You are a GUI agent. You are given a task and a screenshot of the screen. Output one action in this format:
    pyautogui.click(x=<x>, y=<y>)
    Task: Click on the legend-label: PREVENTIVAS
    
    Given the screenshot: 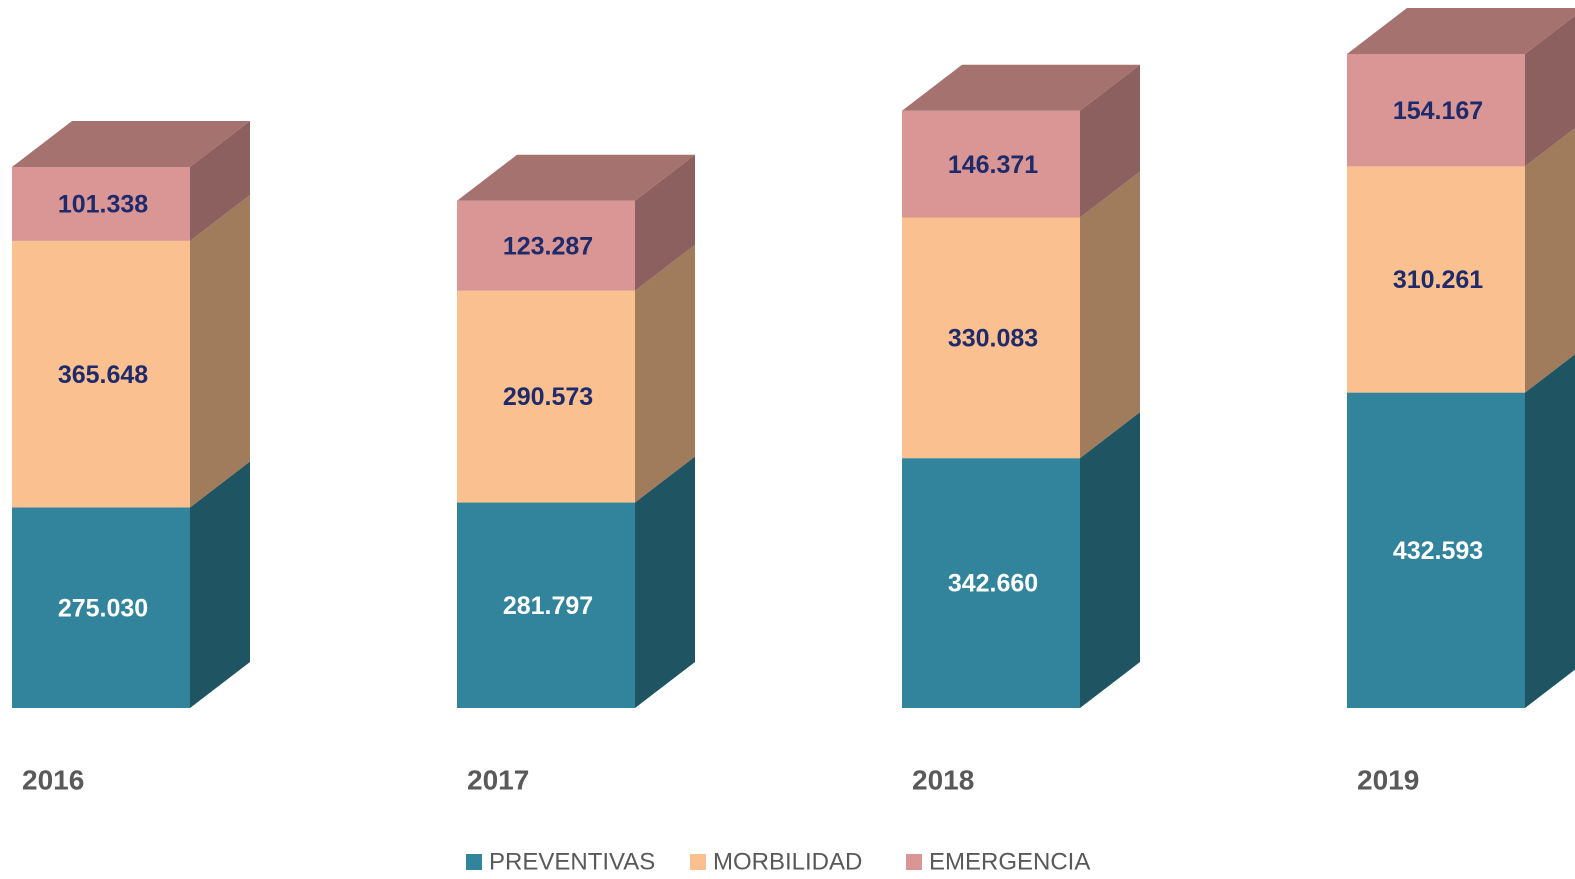 What is the action you would take?
    pyautogui.click(x=572, y=861)
    